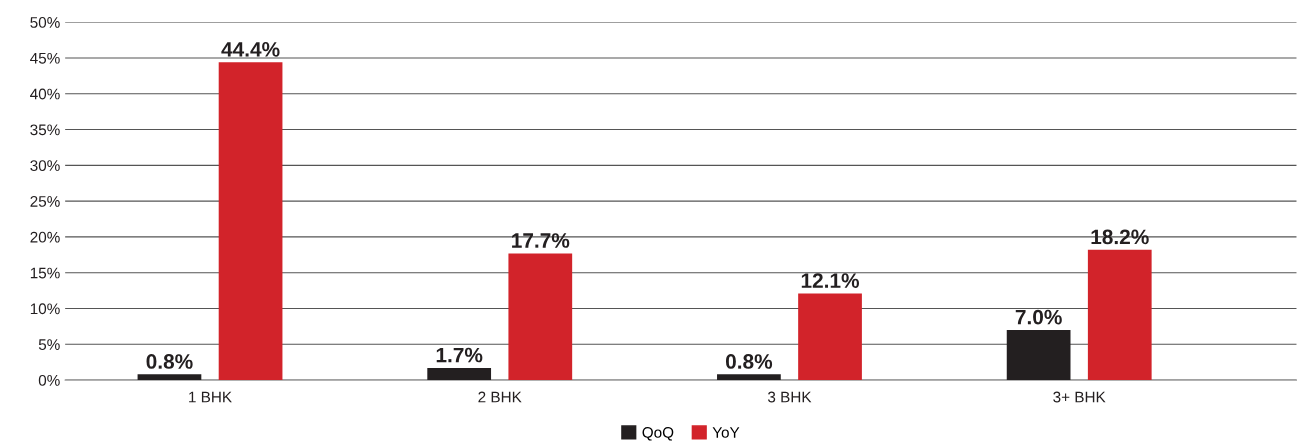 This screenshot has width=1303, height=443. I want to click on x-tick-label: 2 BHK, so click(500, 397).